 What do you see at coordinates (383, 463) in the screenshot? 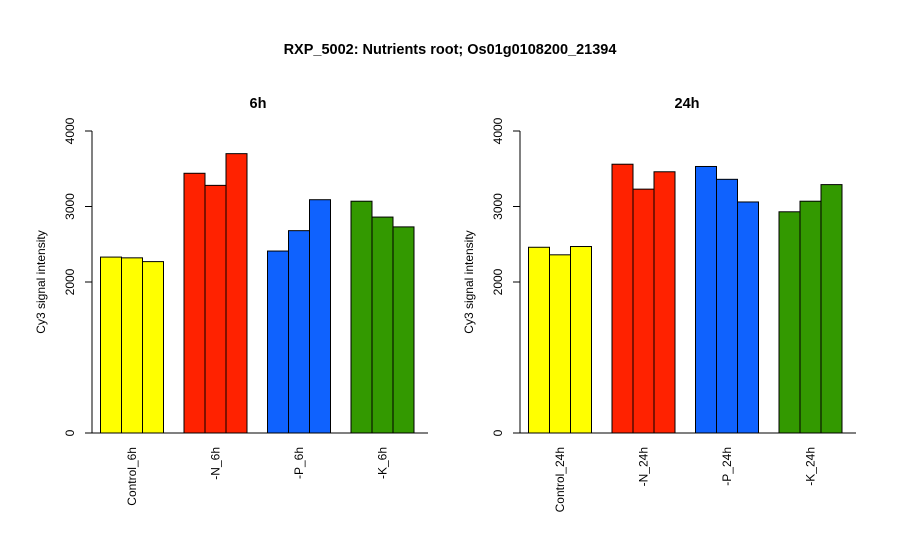
I see `x-category-label: -K_6h` at bounding box center [383, 463].